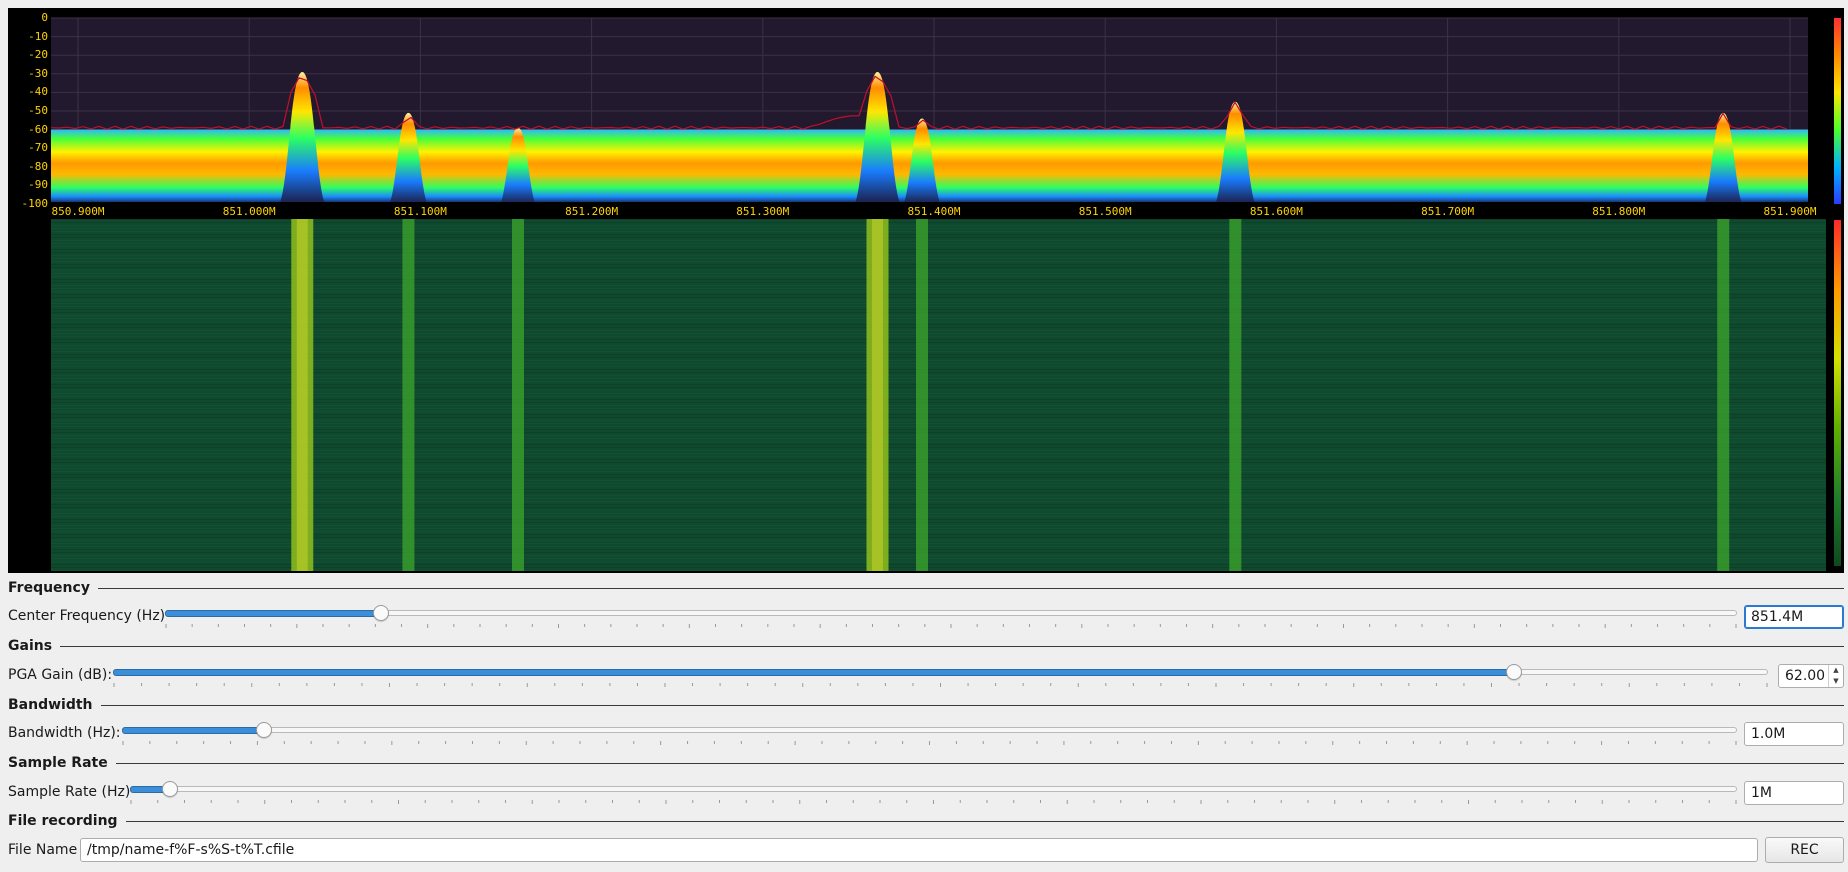 The height and width of the screenshot is (872, 1848). I want to click on rec-button: REC, so click(1804, 850).